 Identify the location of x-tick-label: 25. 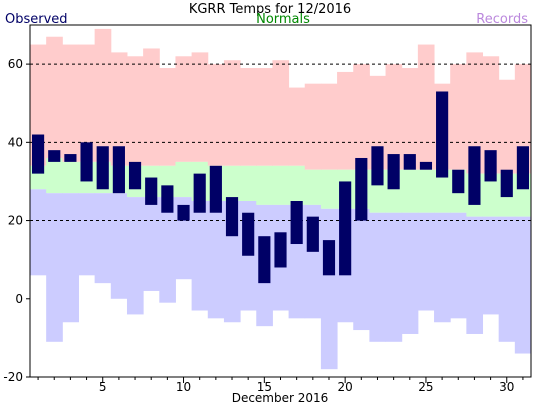
(425, 387).